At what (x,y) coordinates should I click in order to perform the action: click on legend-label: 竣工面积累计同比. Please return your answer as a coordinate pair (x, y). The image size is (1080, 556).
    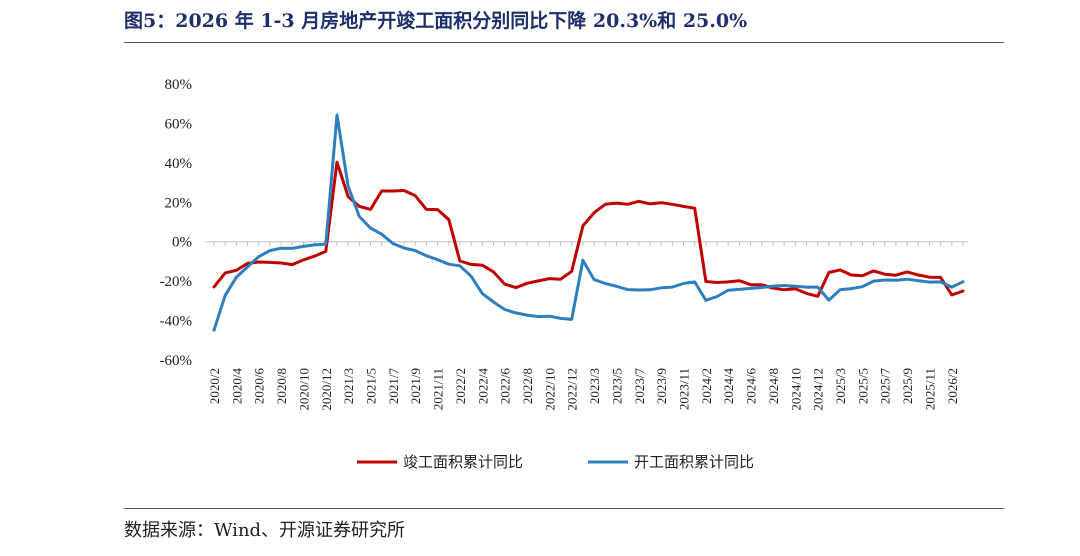
    Looking at the image, I should click on (463, 462).